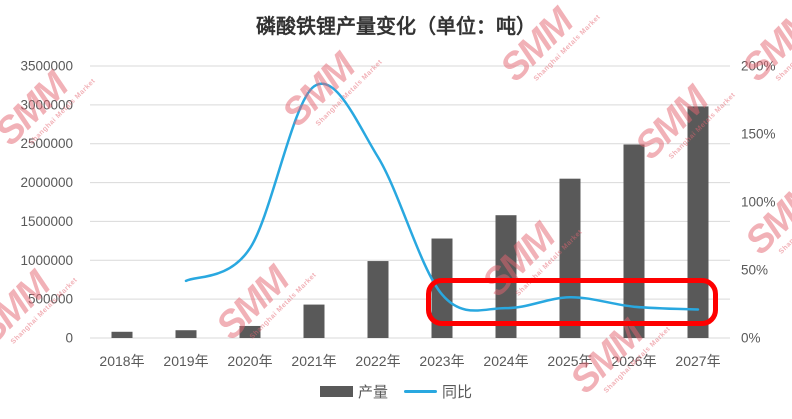 This screenshot has width=792, height=419. Describe the element at coordinates (506, 276) in the screenshot. I see `bar-2024年` at that location.